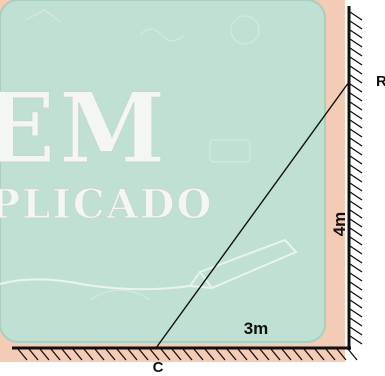  Describe the element at coordinates (42, 16) in the screenshot. I see `doodle-lines` at that location.